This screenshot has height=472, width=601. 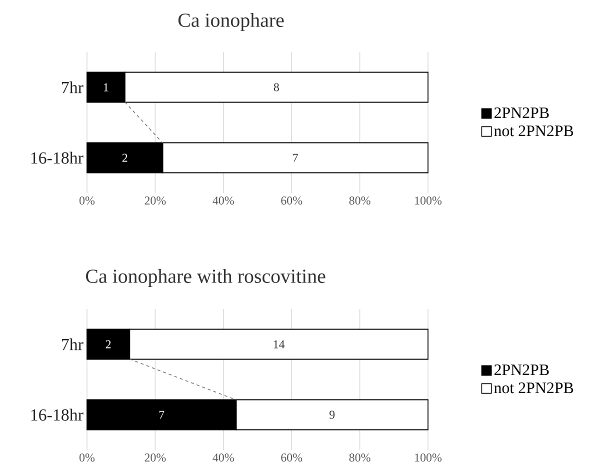 I want to click on annotation: 8, so click(x=276, y=87).